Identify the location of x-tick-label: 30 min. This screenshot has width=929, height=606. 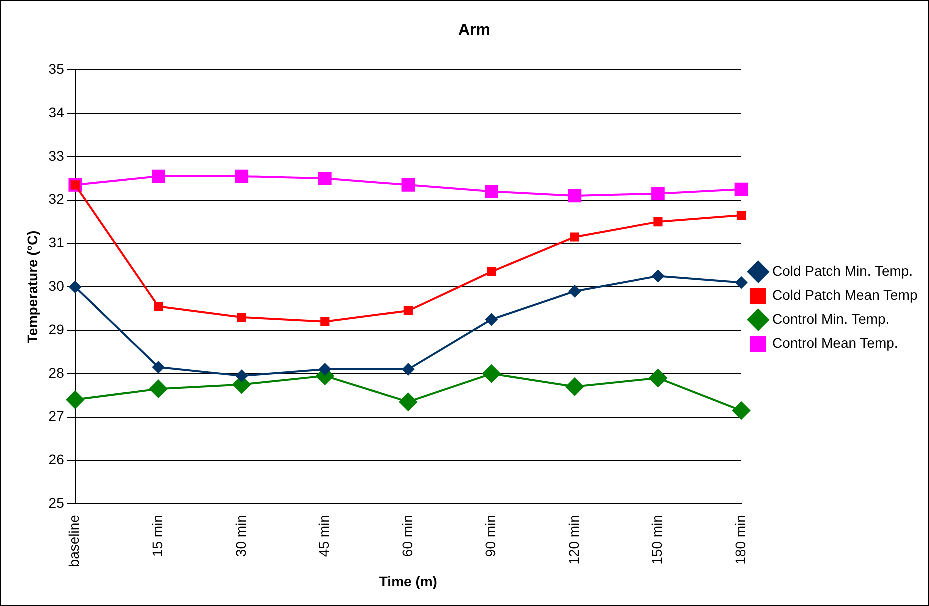
(240, 536).